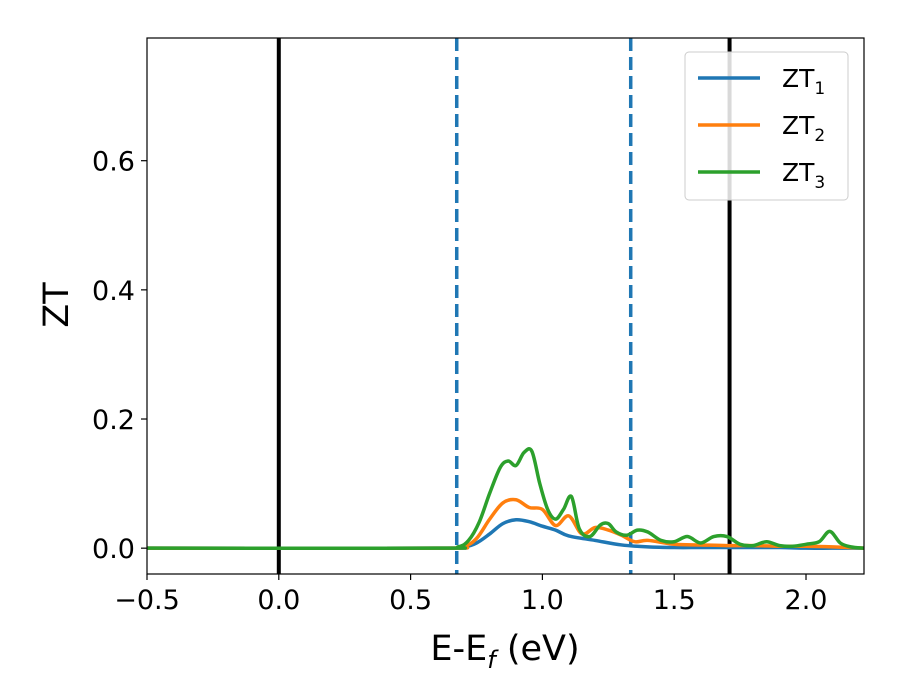 This screenshot has width=900, height=700. What do you see at coordinates (113, 420) in the screenshot?
I see `y-tick-label: 0.2` at bounding box center [113, 420].